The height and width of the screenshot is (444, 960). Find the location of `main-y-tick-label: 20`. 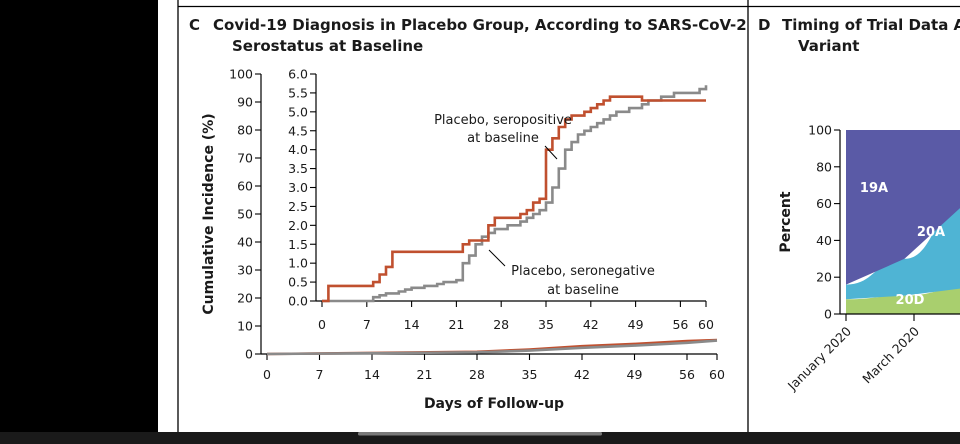

main-y-tick-label: 20 is located at coordinates (245, 298).